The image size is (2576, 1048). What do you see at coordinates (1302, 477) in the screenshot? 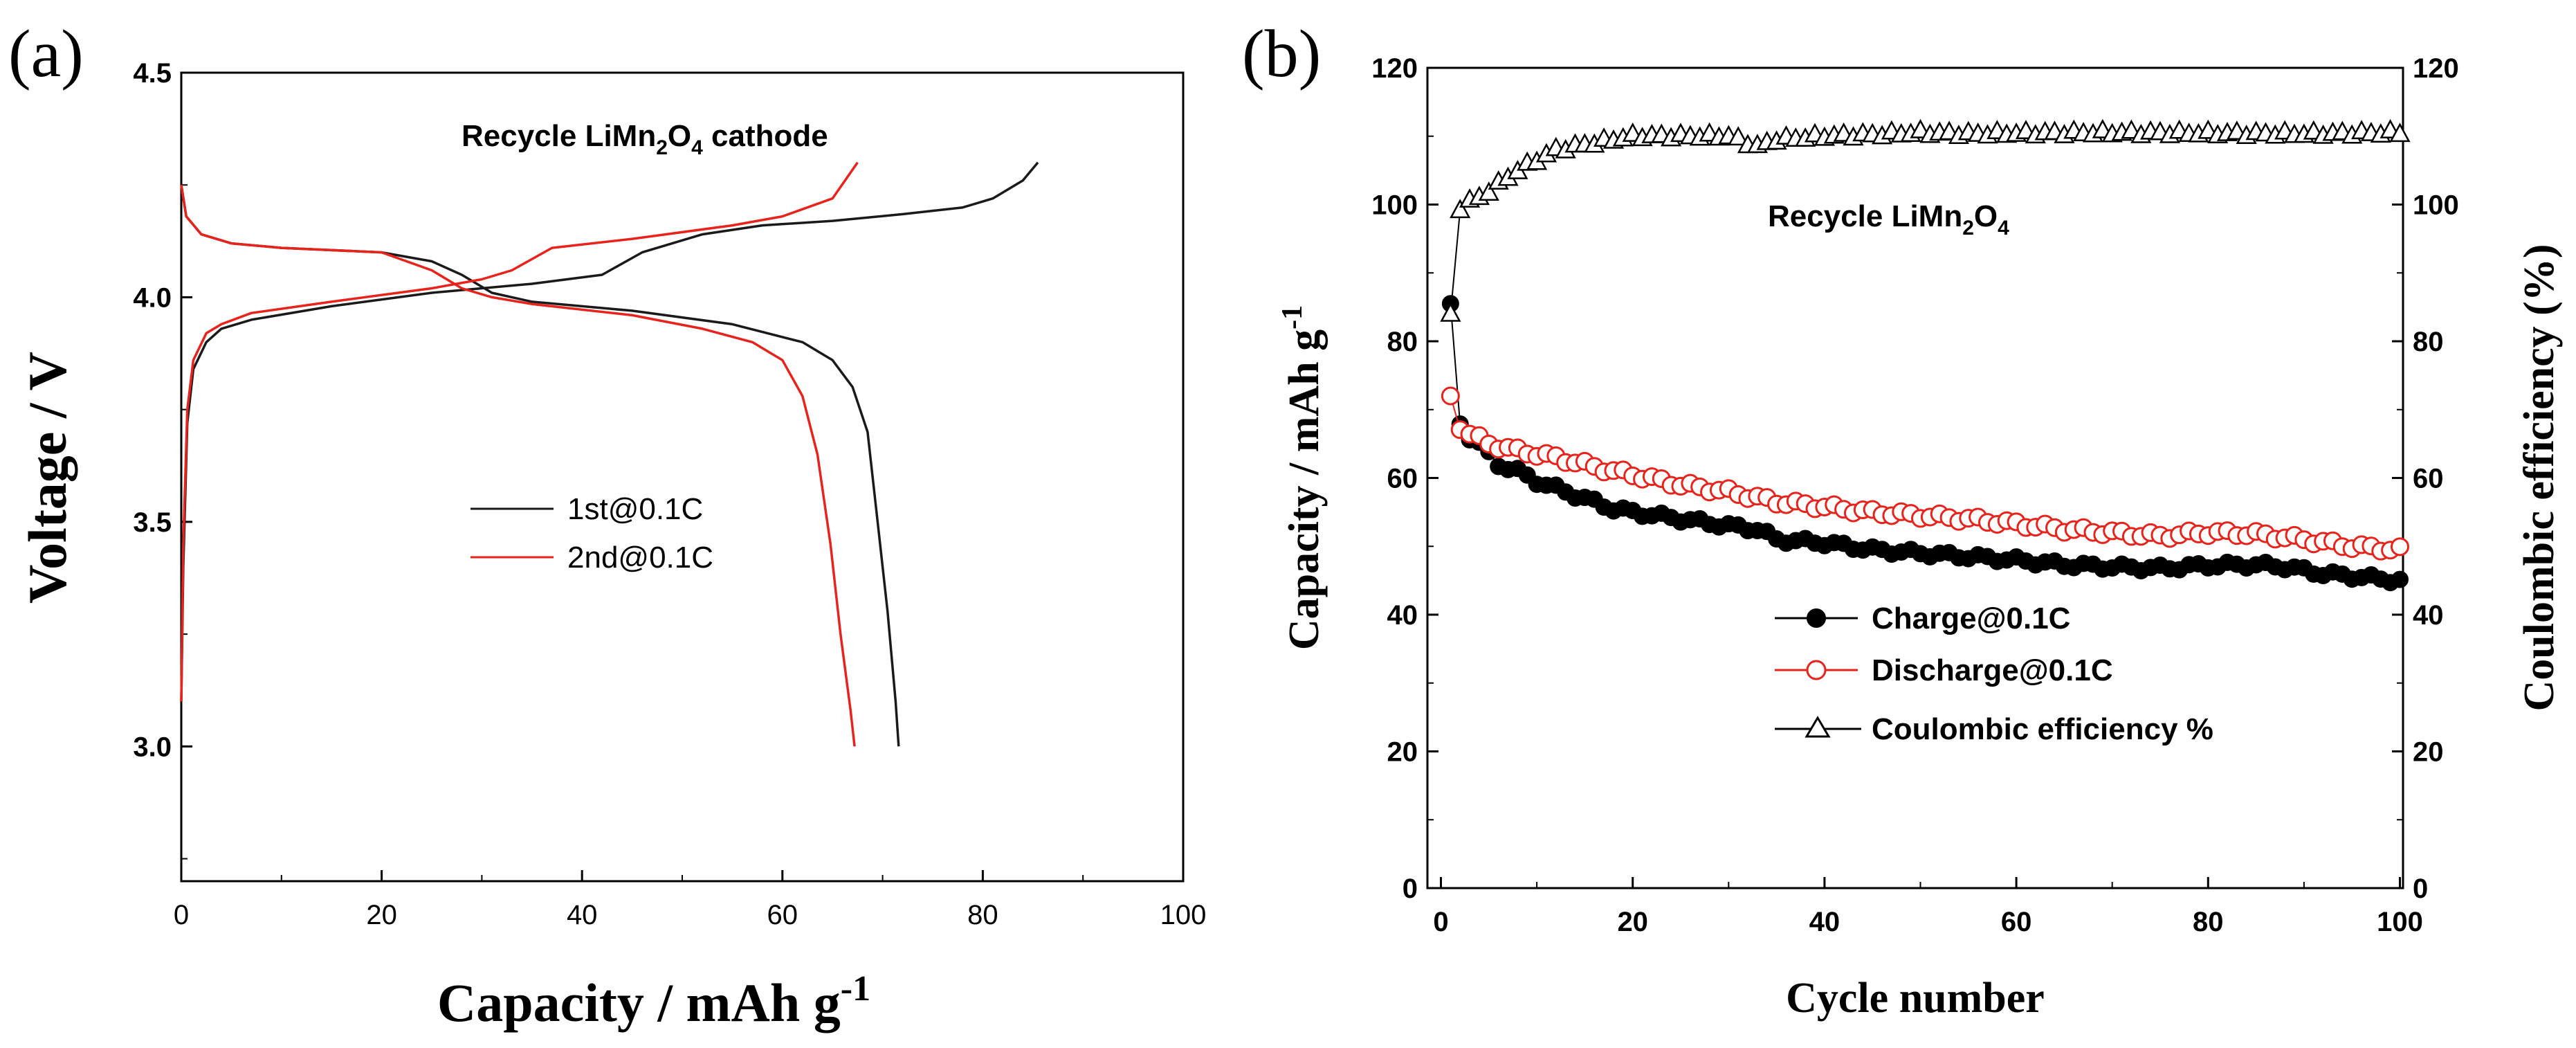
I see `panel-b-y-axis-label: Capacity / mAh g-1` at bounding box center [1302, 477].